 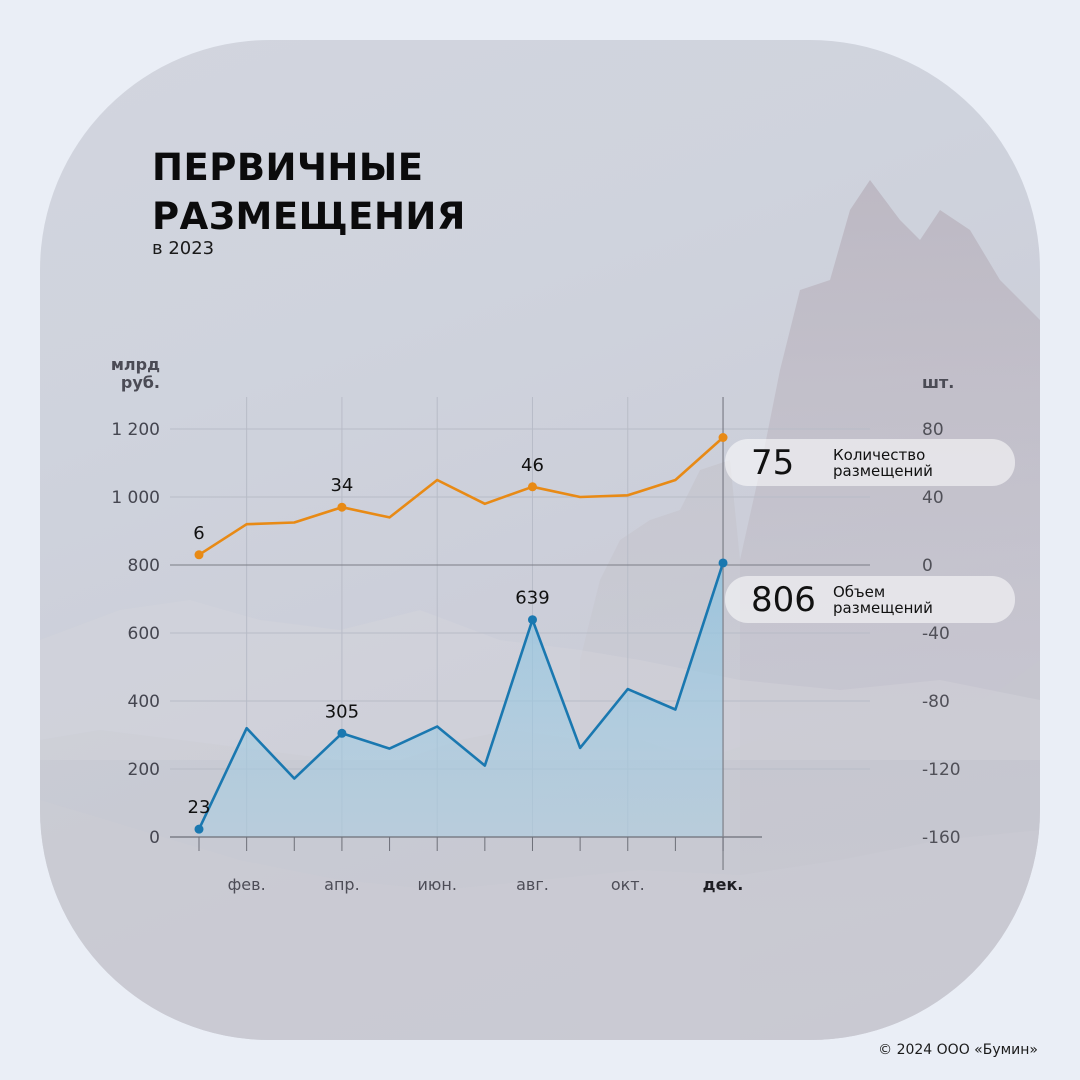 I want to click on x-tick-label: июн., so click(x=436, y=884).